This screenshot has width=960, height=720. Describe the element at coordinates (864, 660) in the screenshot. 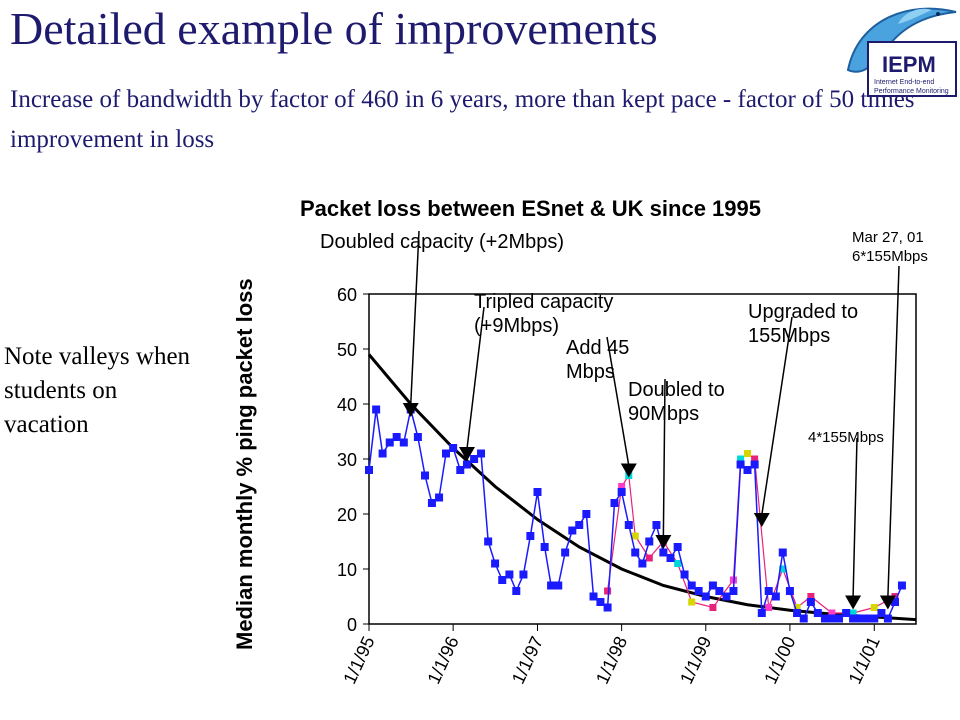

I see `x-tick-label: 1/1/01` at that location.